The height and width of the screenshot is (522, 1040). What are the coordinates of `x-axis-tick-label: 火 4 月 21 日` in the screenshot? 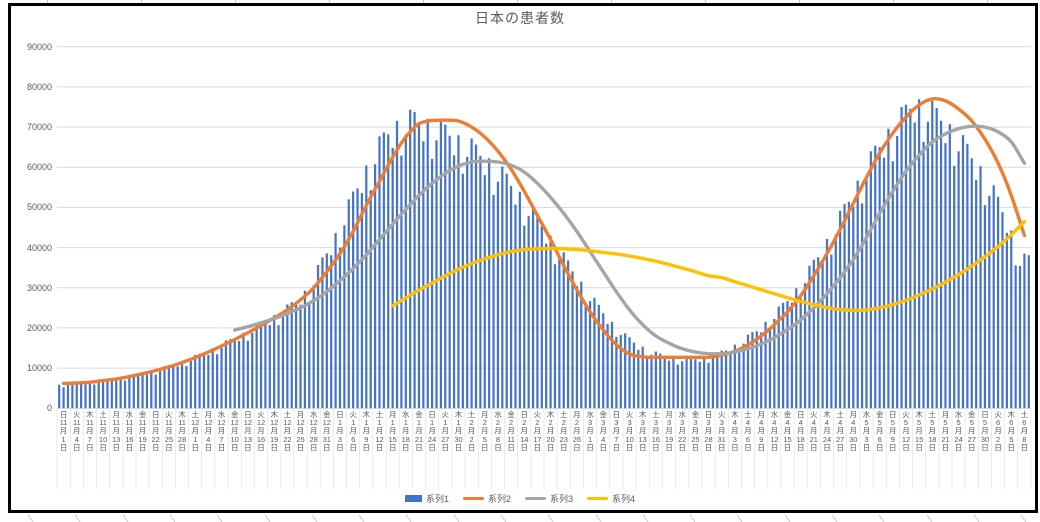 It's located at (813, 431).